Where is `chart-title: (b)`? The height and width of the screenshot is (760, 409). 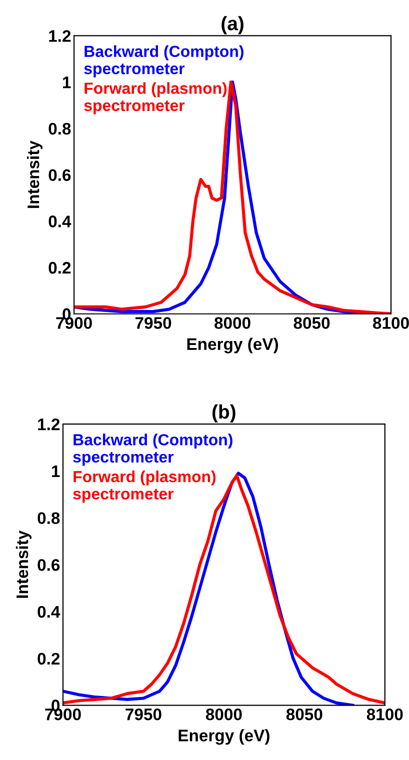 chart-title: (b) is located at coordinates (224, 413).